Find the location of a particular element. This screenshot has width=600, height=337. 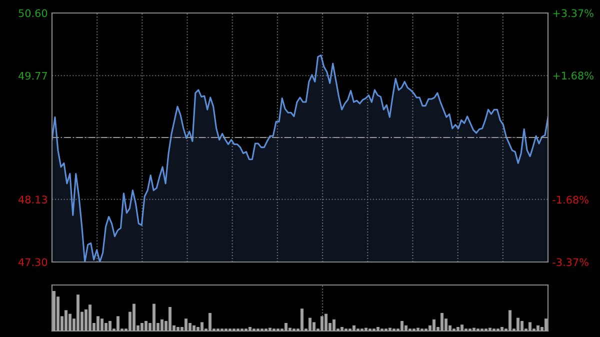

y-tick-label: 48.13 is located at coordinates (32, 200).